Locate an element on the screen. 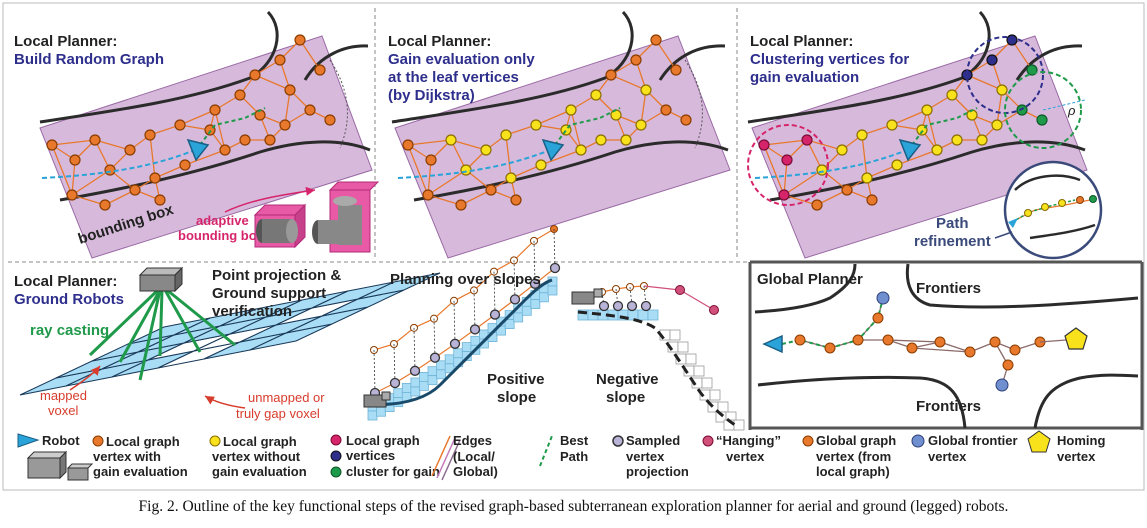 The width and height of the screenshot is (1147, 528). negative-slope-label-1: Negative is located at coordinates (627, 379).